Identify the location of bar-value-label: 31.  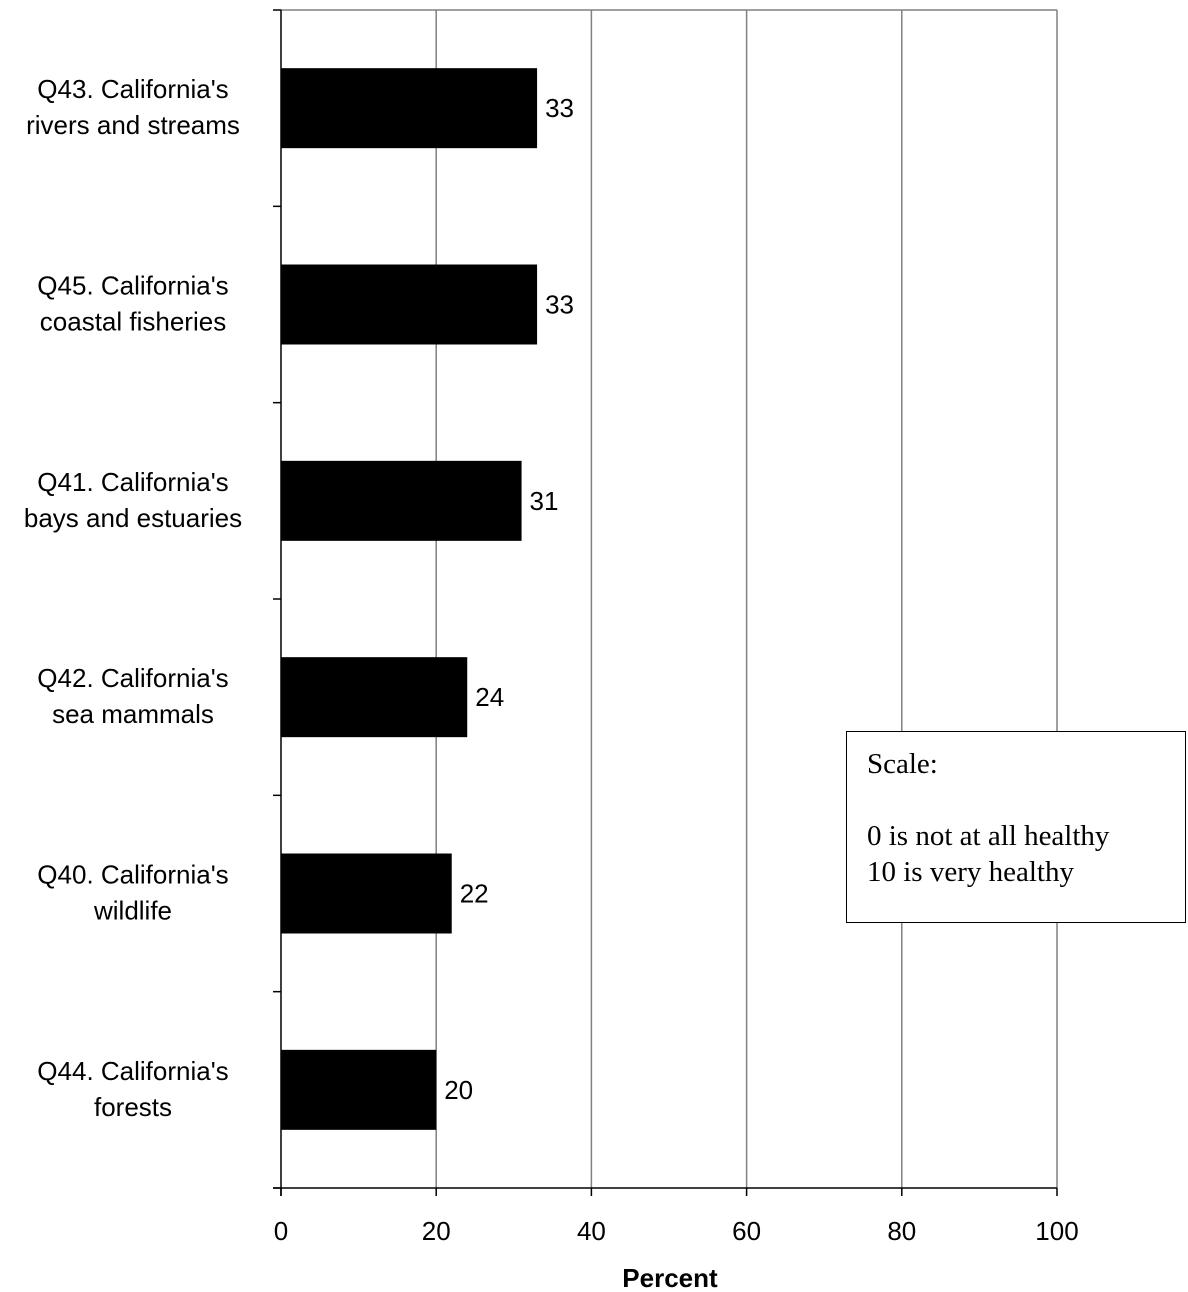
(544, 501).